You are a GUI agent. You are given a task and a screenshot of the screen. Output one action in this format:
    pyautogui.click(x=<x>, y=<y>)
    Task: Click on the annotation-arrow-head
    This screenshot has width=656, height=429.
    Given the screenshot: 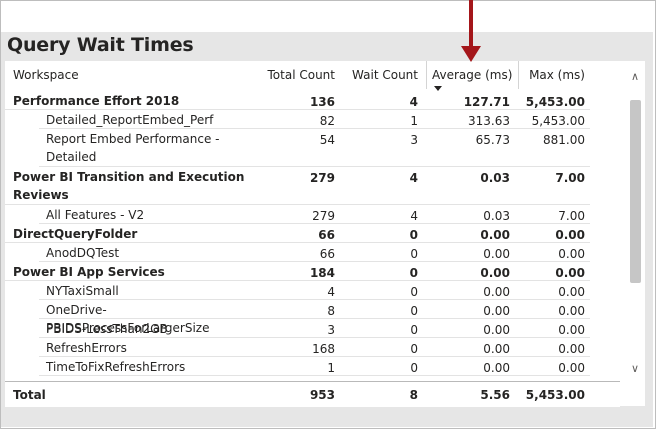 What is the action you would take?
    pyautogui.click(x=471, y=54)
    